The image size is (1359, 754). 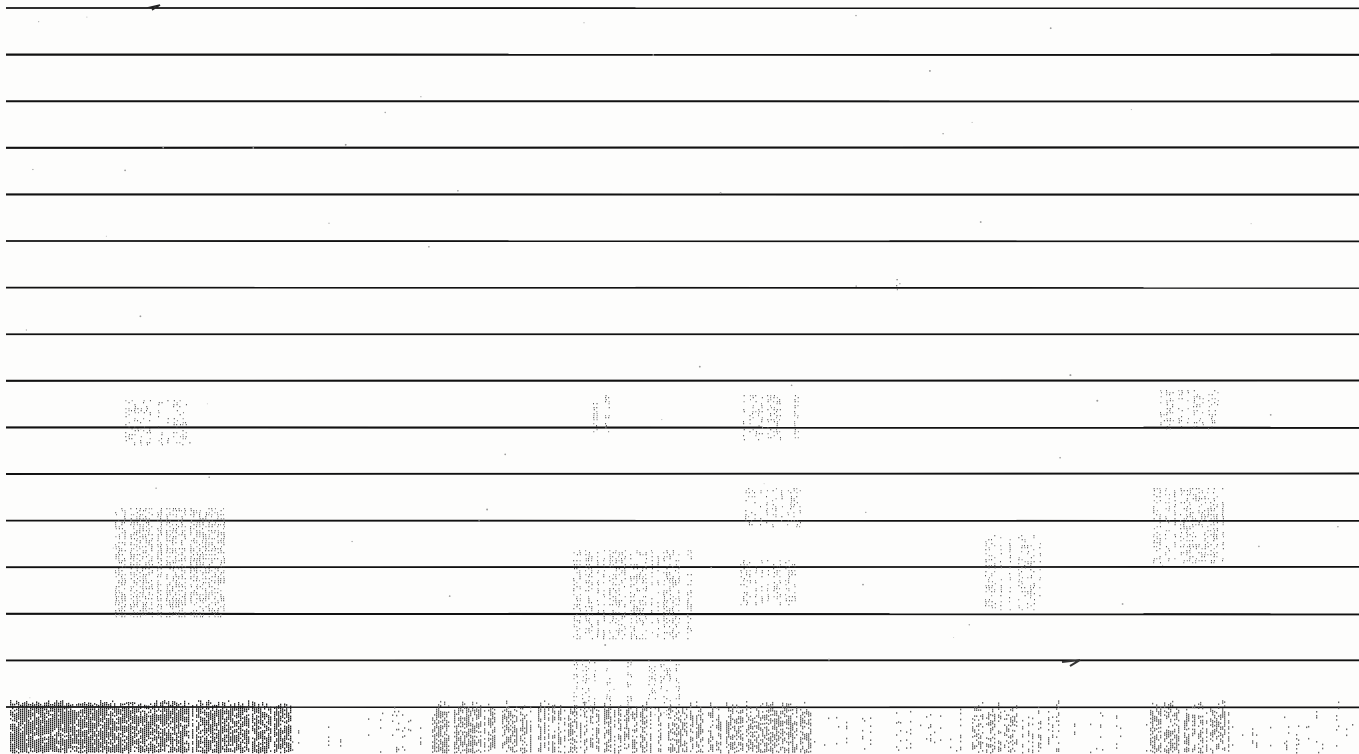 I want to click on bottom-noise-strip, so click(x=682, y=727).